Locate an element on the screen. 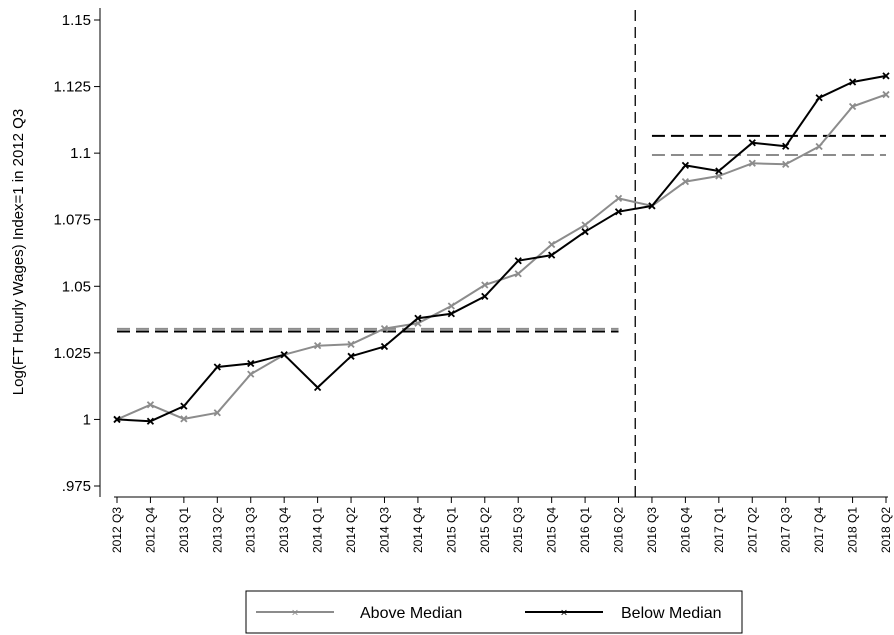  x-tick-label: 2014 Q1 is located at coordinates (318, 530).